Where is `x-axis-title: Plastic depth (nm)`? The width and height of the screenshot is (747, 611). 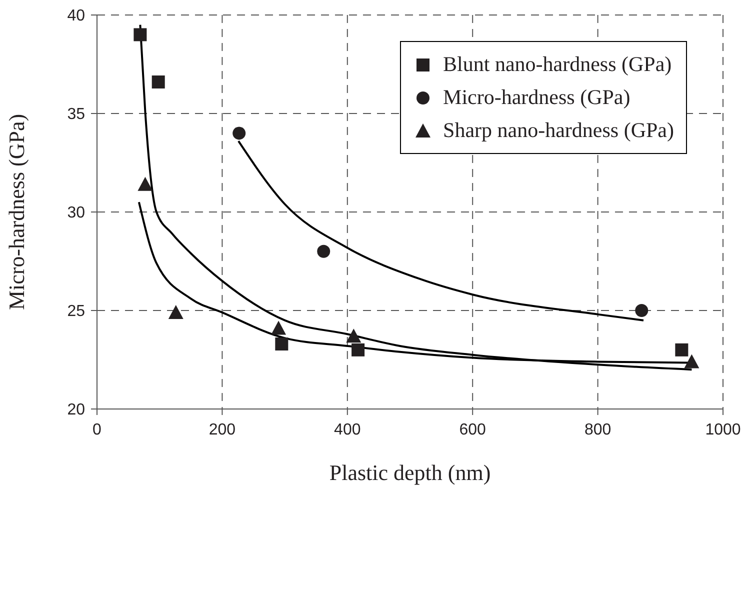
x-axis-title: Plastic depth (nm) is located at coordinates (410, 472).